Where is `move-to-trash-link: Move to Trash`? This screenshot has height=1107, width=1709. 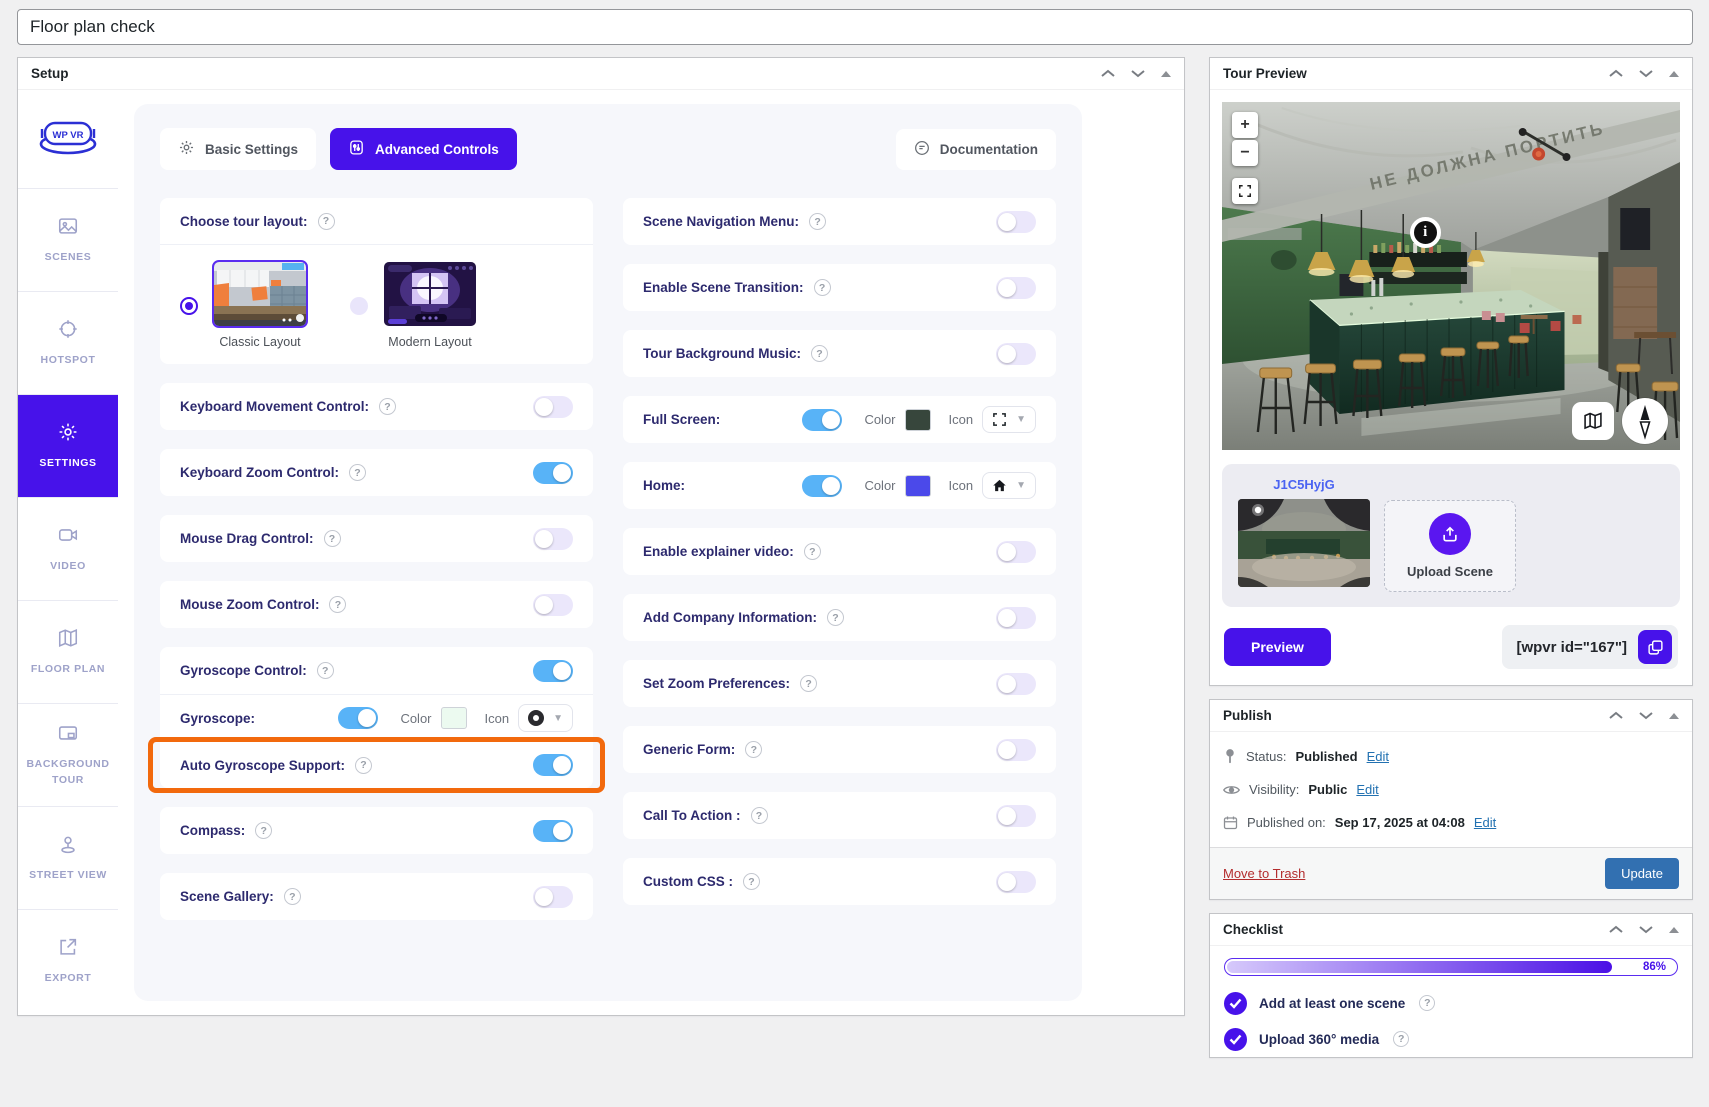 move-to-trash-link: Move to Trash is located at coordinates (1264, 873).